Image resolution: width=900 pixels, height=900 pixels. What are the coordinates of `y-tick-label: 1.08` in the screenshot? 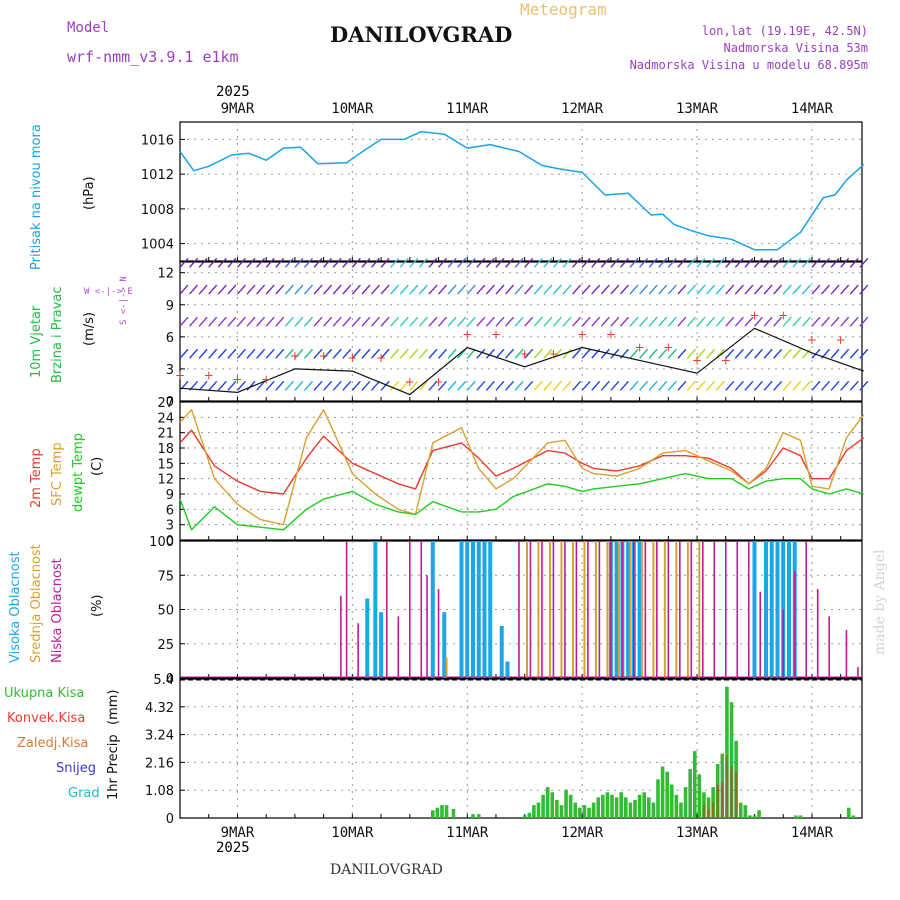 It's located at (159, 791).